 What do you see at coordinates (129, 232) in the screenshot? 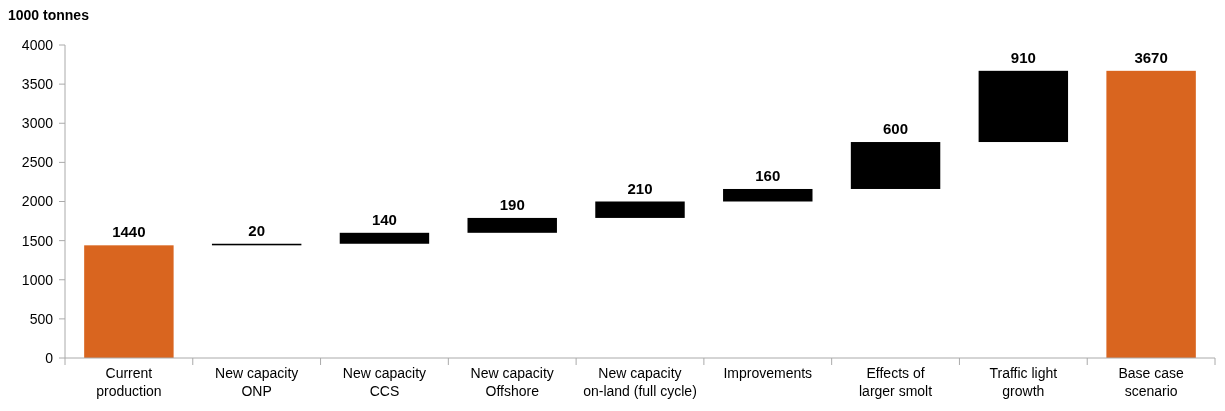
I see `data-label: 1440` at bounding box center [129, 232].